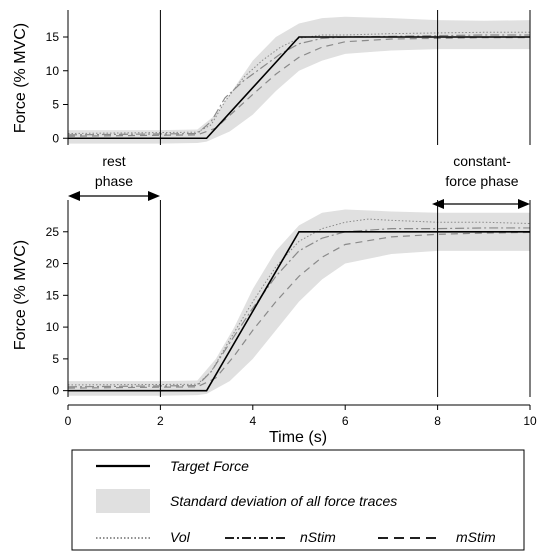  What do you see at coordinates (476, 537) in the screenshot?
I see `legend-mstim-label: mStim` at bounding box center [476, 537].